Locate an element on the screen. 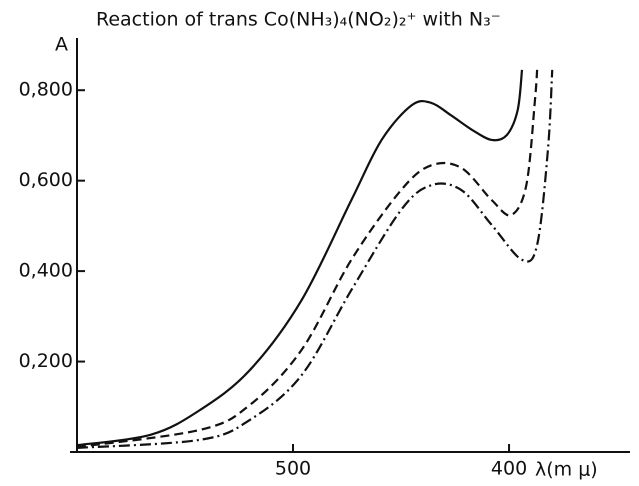 The image size is (639, 486). y-tick-label: 0,200 is located at coordinates (46, 361).